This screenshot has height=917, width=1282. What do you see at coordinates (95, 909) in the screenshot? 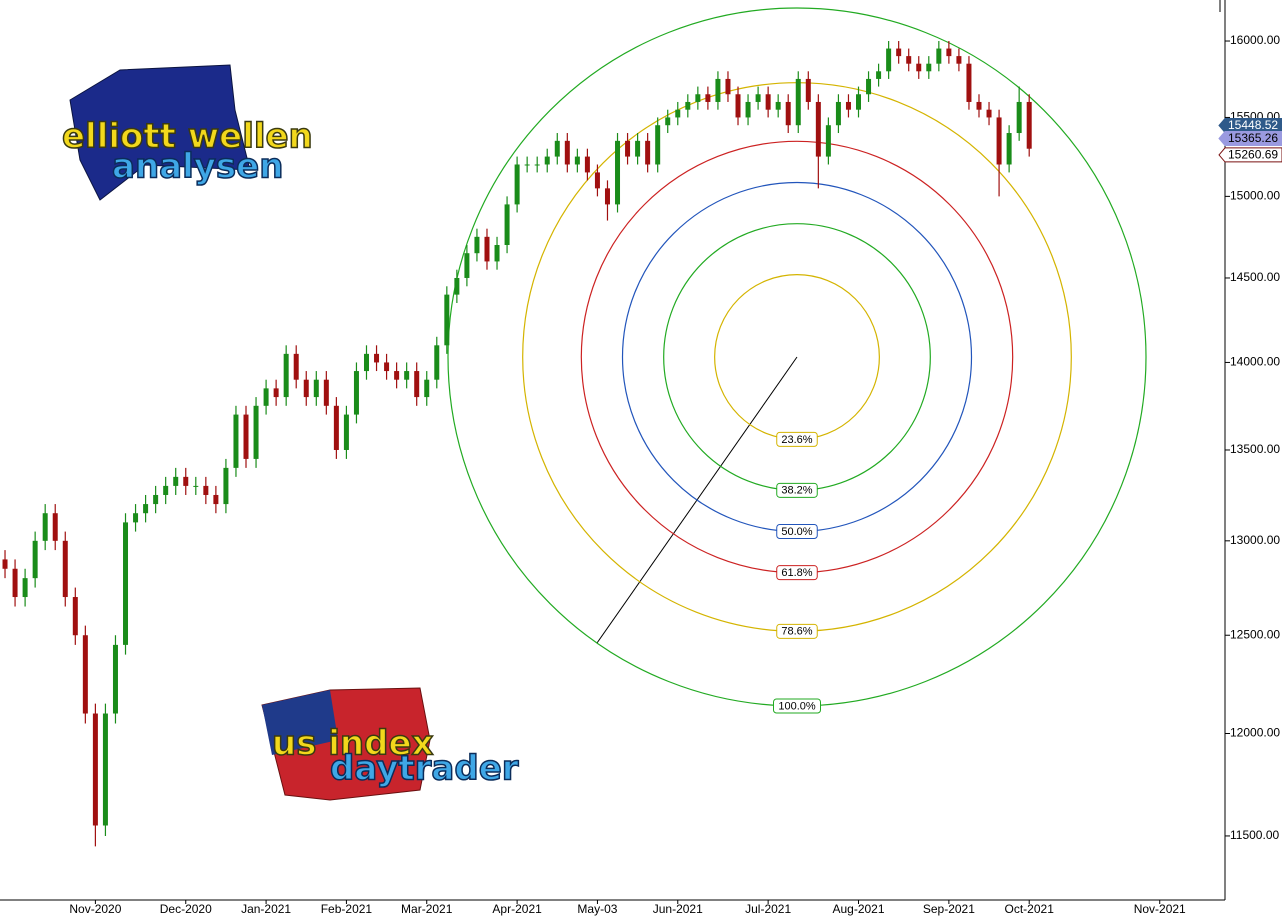
I see `x-tick-label: Nov-2020` at bounding box center [95, 909].